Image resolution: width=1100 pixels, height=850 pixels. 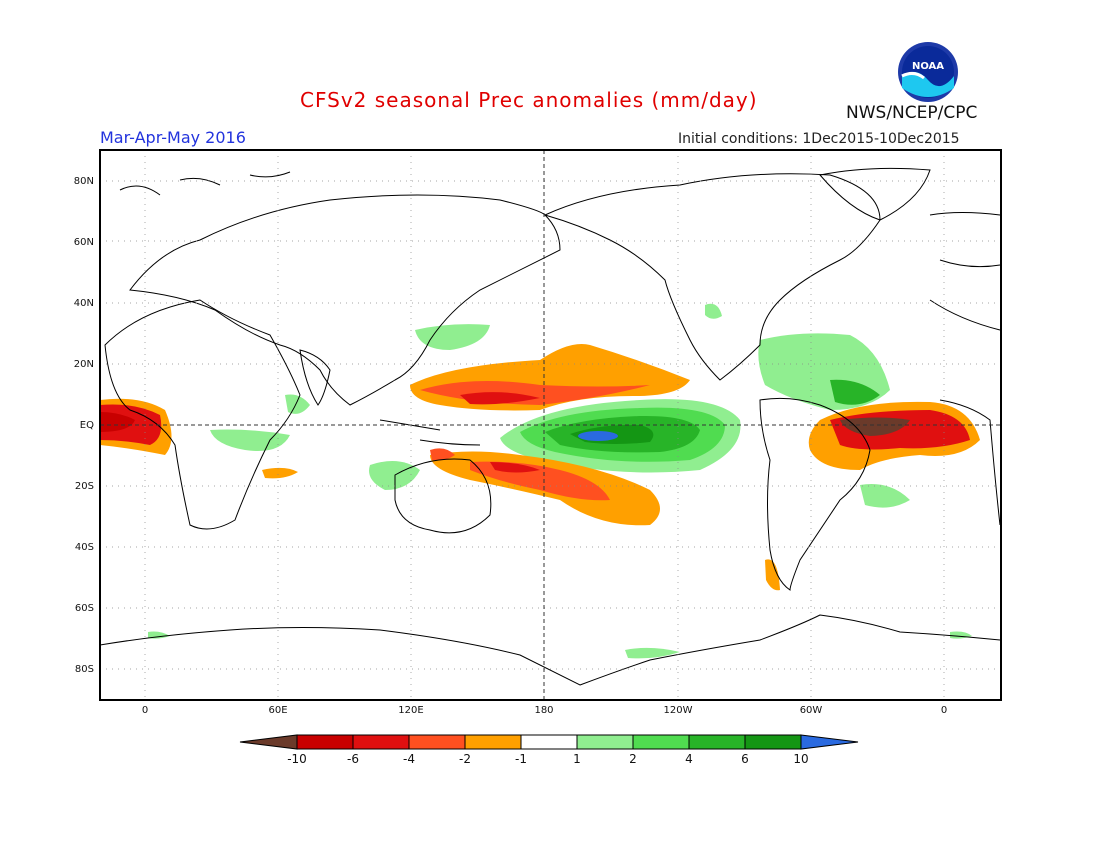 What do you see at coordinates (928, 66) in the screenshot?
I see `logo-text: NOAA` at bounding box center [928, 66].